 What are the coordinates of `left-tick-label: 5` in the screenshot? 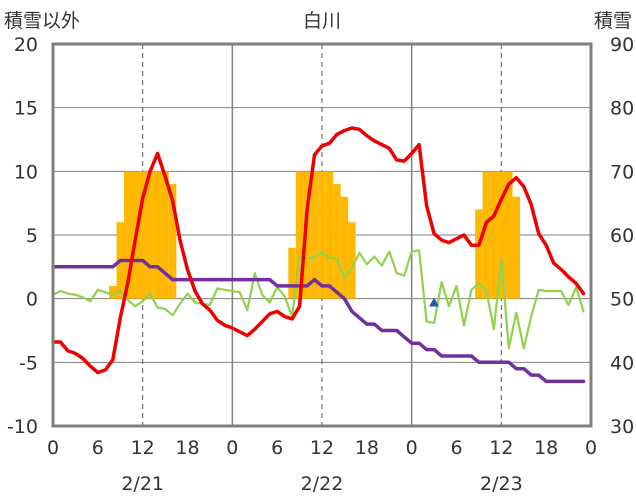 It's located at (32, 236).